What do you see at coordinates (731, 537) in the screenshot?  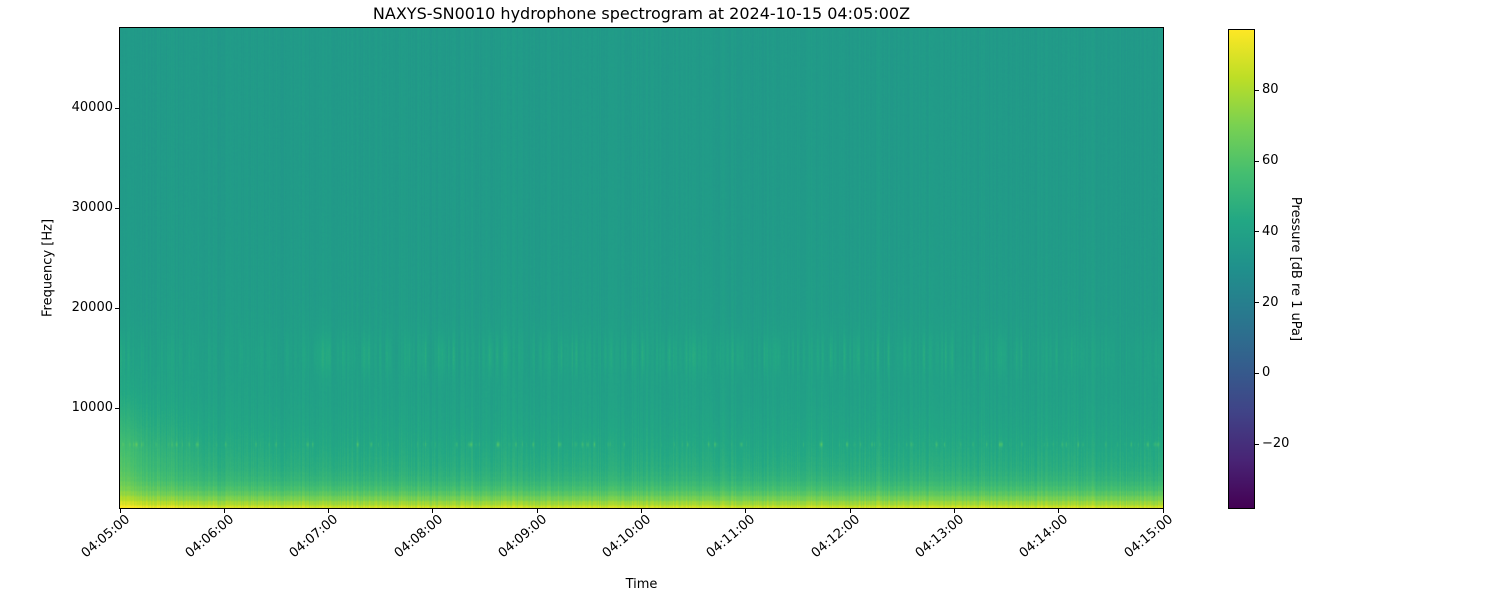 I see `x-tick-label: 04:11:00` at bounding box center [731, 537].